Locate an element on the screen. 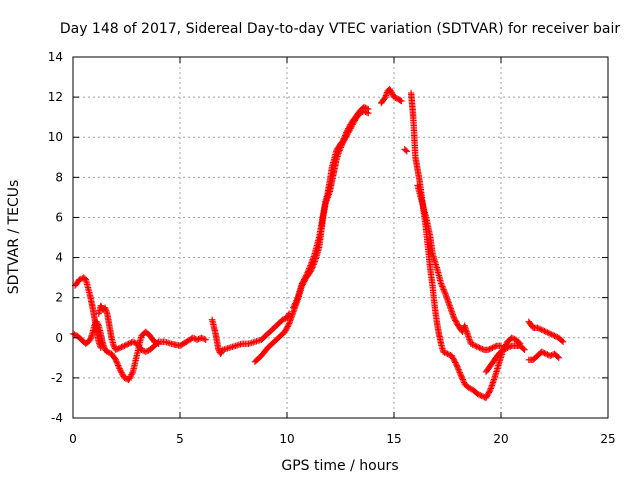 The height and width of the screenshot is (480, 640). y-tick-label: -2 is located at coordinates (57, 378).